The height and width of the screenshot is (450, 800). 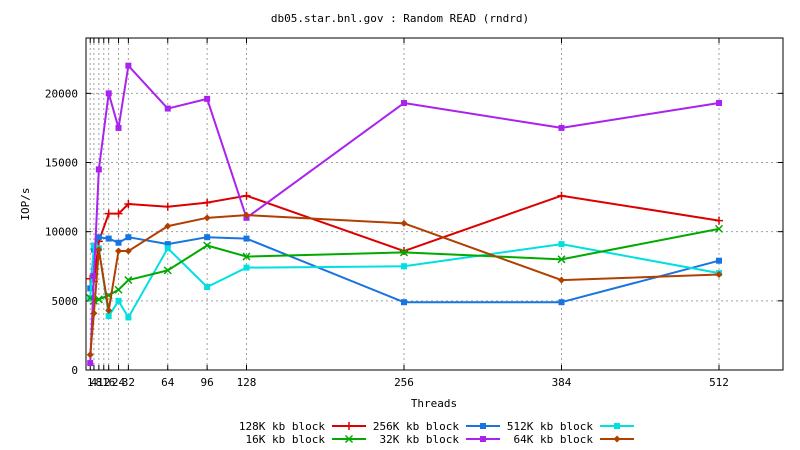 I want to click on x-tick-label: 1, so click(x=90, y=382).